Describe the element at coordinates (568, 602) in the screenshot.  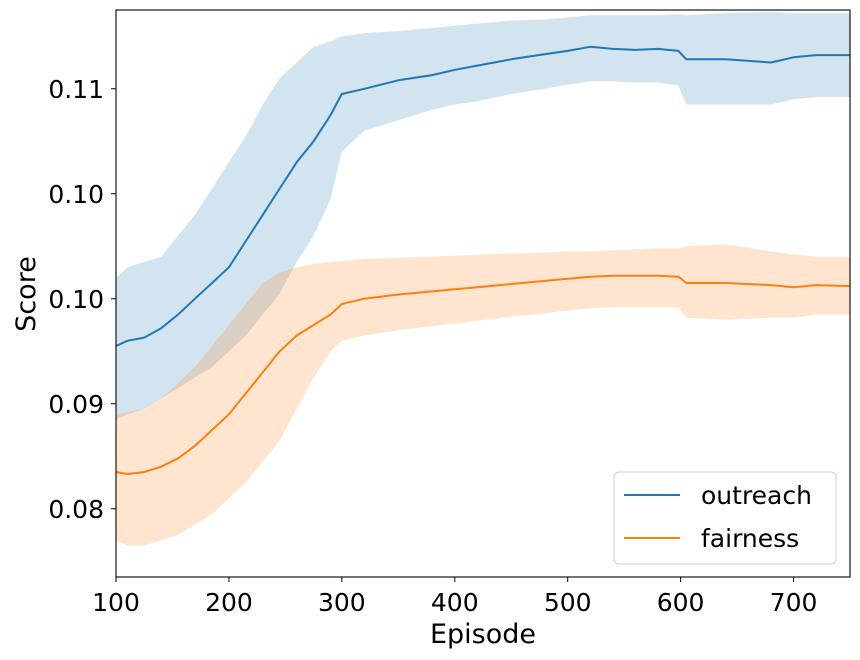
I see `x-tick-label: 500` at that location.